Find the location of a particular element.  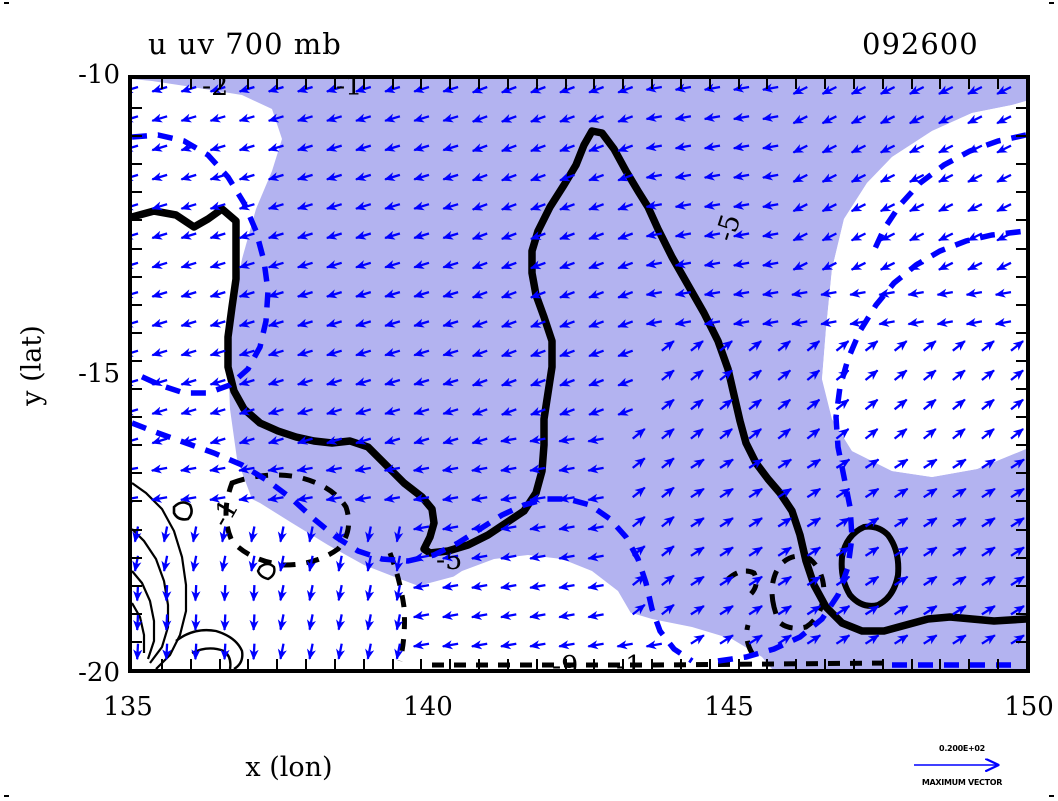

x-tick-label-2: 145 is located at coordinates (729, 707).